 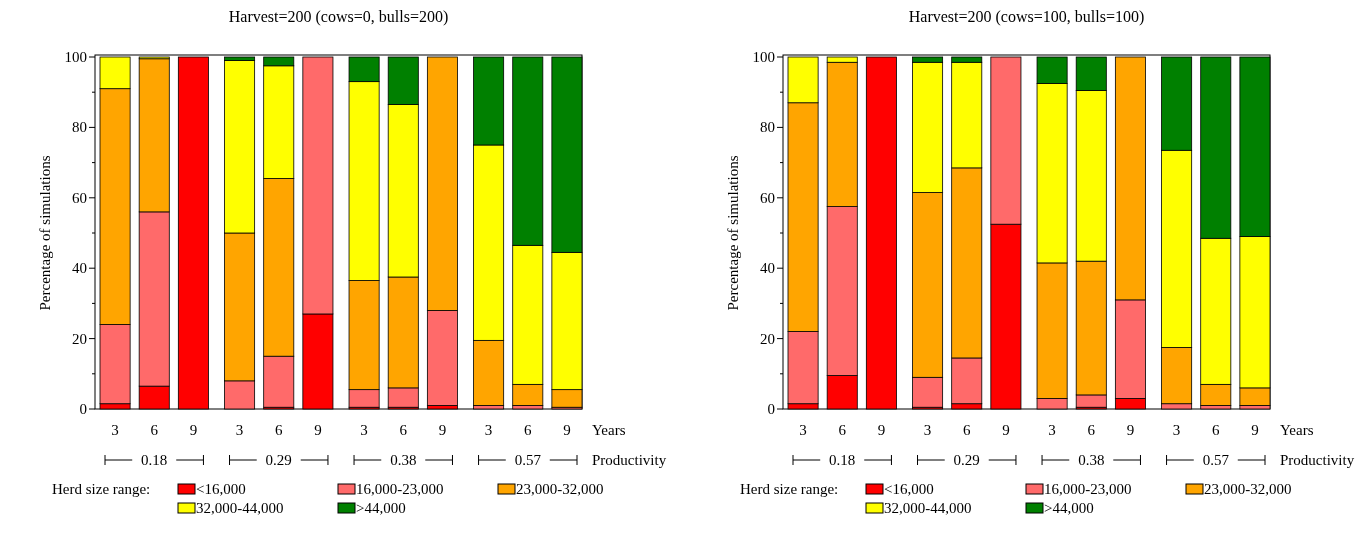 I want to click on chart-title: Harvest=200 (cows=0, bulls=200), so click(x=338, y=17).